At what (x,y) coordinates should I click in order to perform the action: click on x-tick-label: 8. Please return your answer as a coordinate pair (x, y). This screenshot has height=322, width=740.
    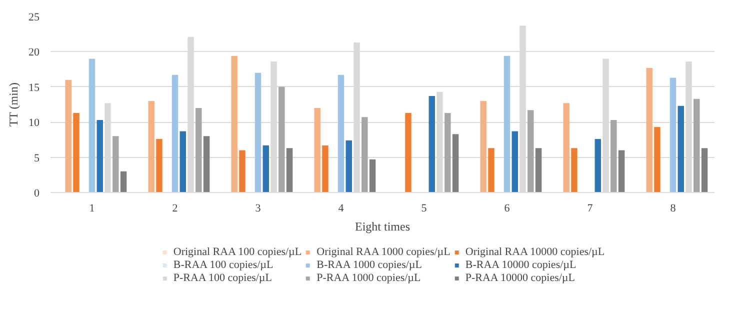
    Looking at the image, I should click on (673, 208).